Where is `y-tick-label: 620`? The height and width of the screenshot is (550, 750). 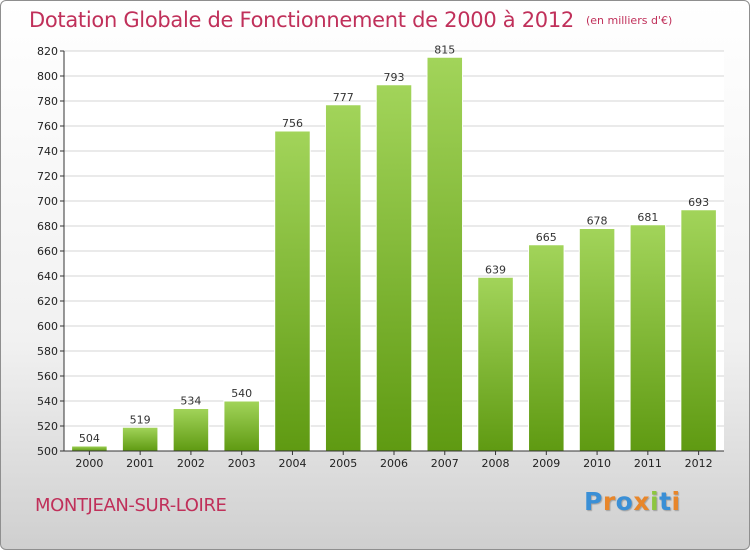 y-tick-label: 620 is located at coordinates (47, 301).